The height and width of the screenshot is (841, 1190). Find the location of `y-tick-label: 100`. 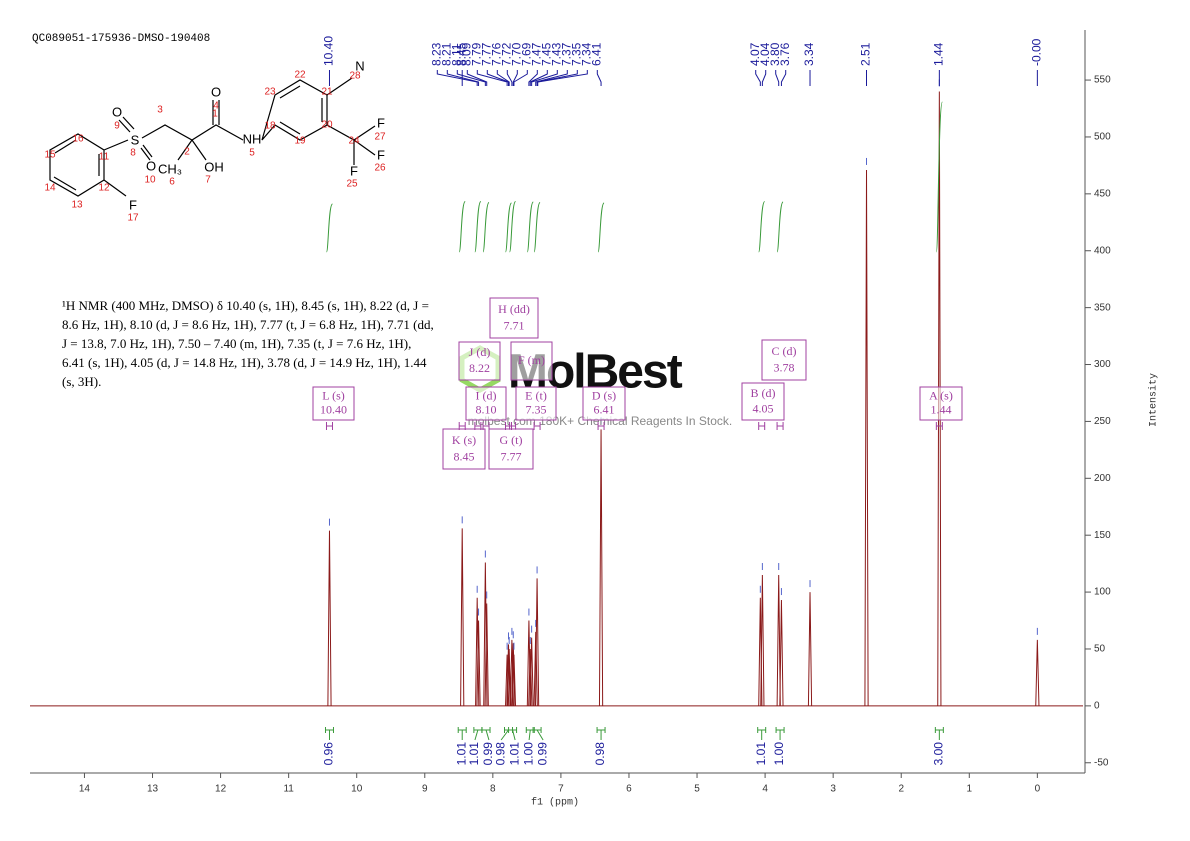

y-tick-label: 100 is located at coordinates (1102, 592).